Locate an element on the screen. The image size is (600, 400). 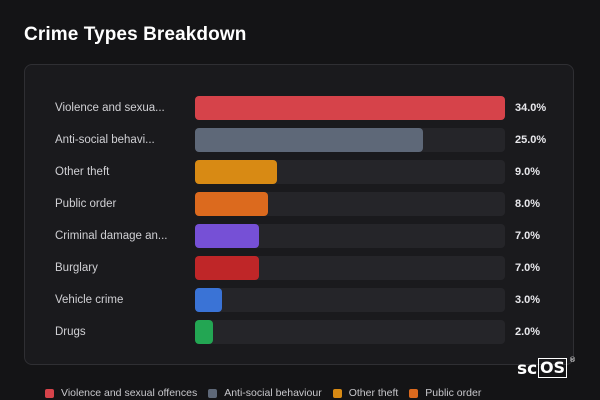
legend-item: Violence and sexual offences is located at coordinates (121, 393).